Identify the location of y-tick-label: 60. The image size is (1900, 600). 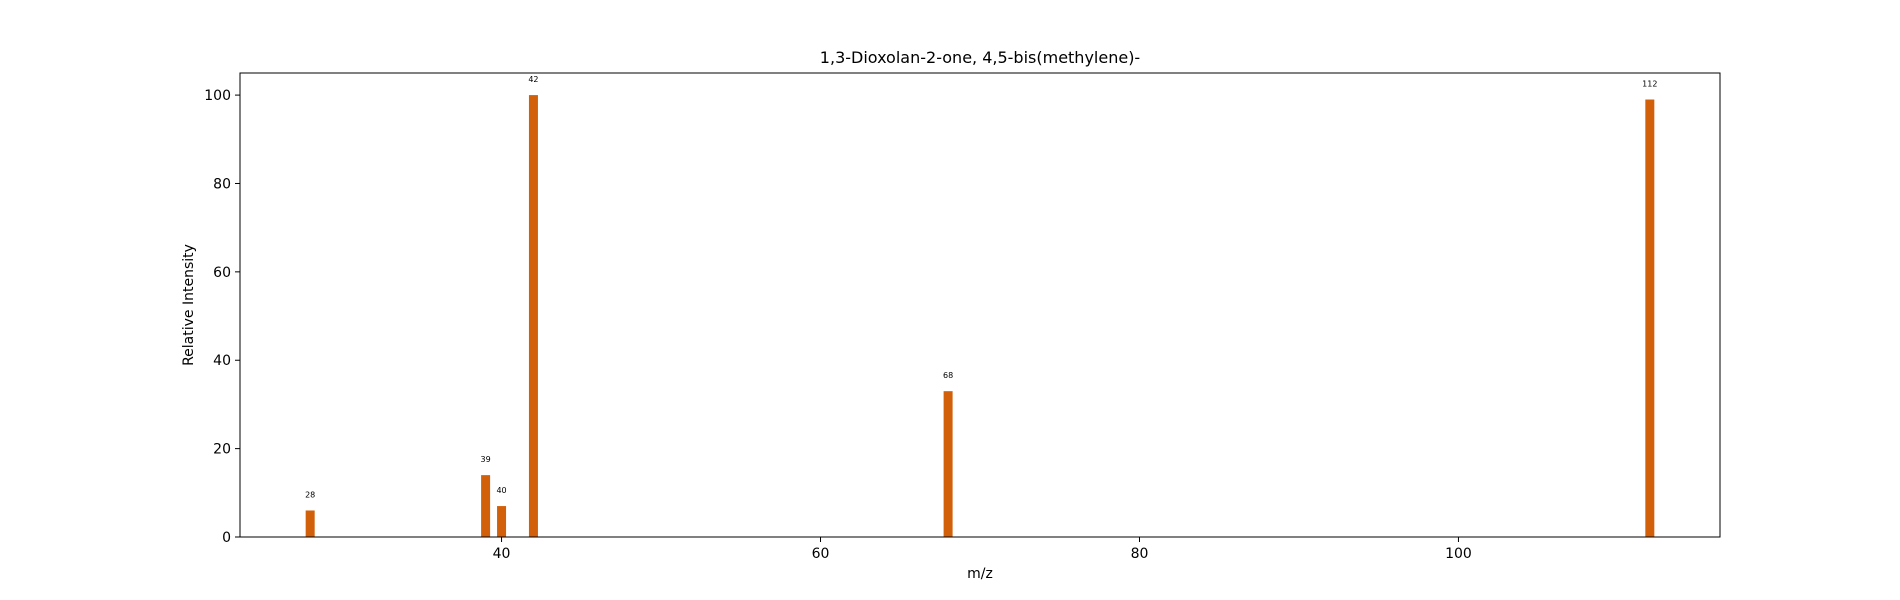
(222, 273).